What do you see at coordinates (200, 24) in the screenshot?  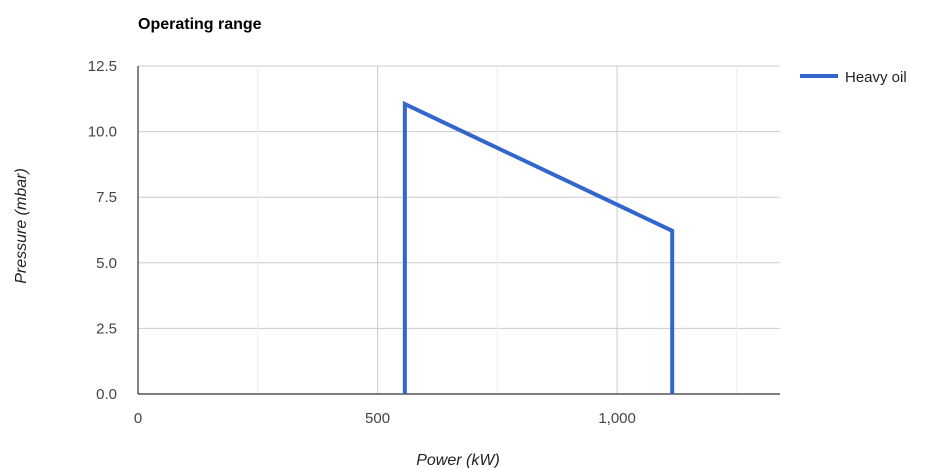 I see `chart-title: Operating range` at bounding box center [200, 24].